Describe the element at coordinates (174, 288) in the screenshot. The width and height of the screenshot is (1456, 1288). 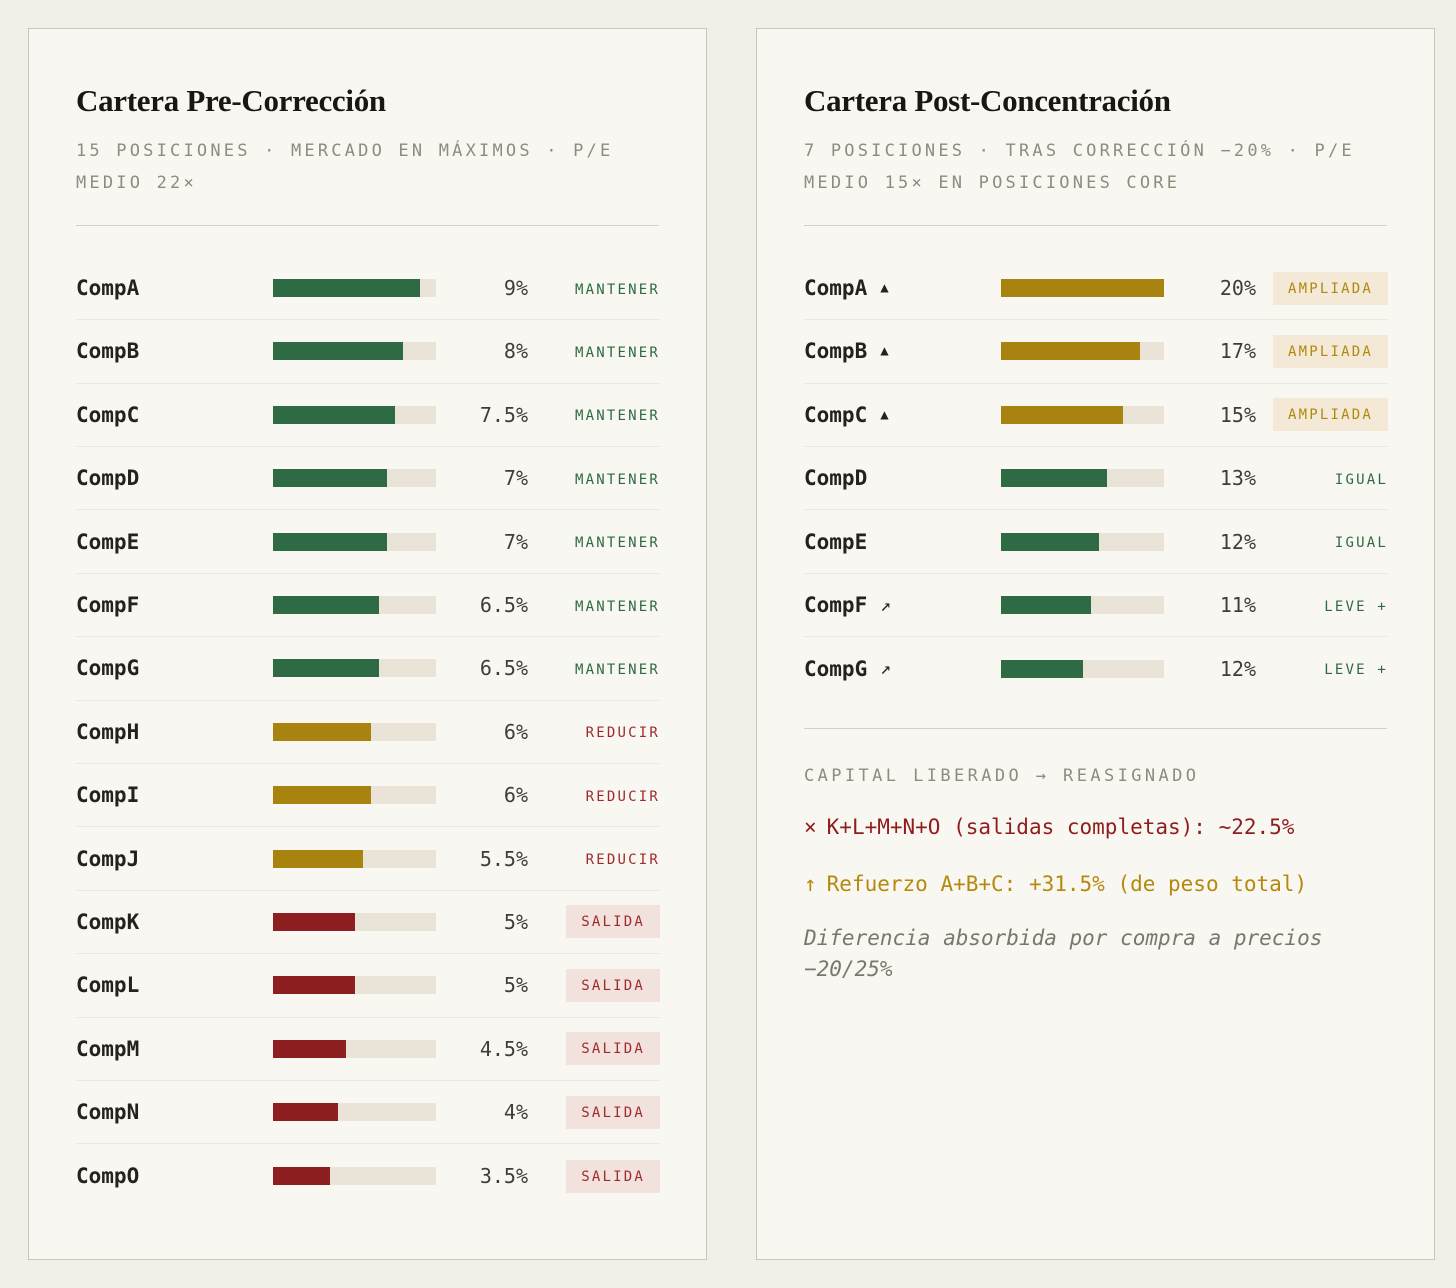
I see `position-label: CompA` at that location.